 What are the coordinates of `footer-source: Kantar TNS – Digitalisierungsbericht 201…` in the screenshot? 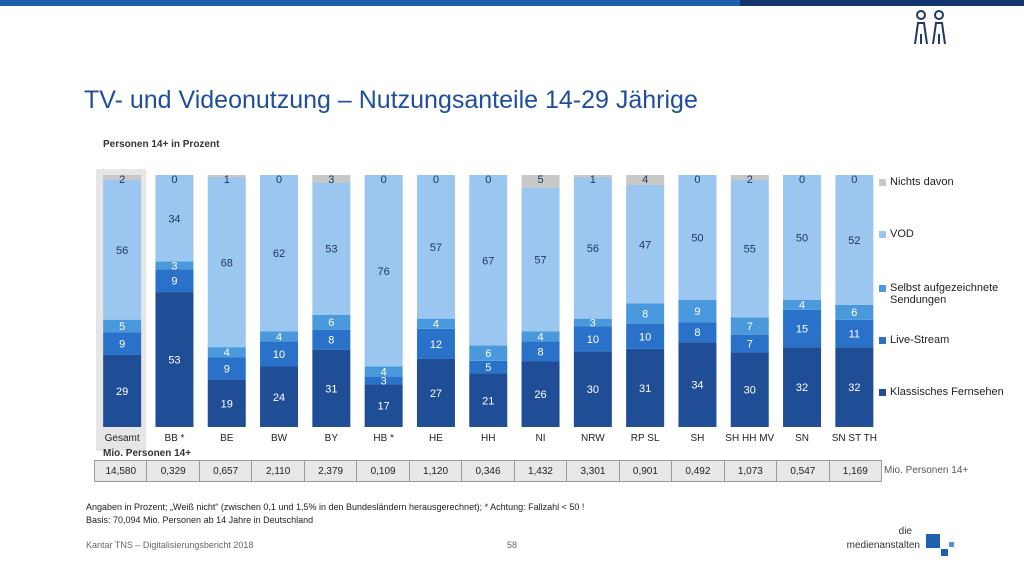 It's located at (170, 545).